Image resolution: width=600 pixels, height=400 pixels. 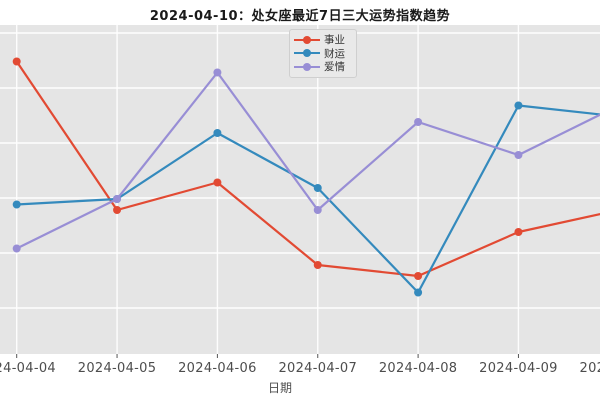 I want to click on legend-item: 事业, so click(x=325, y=40).